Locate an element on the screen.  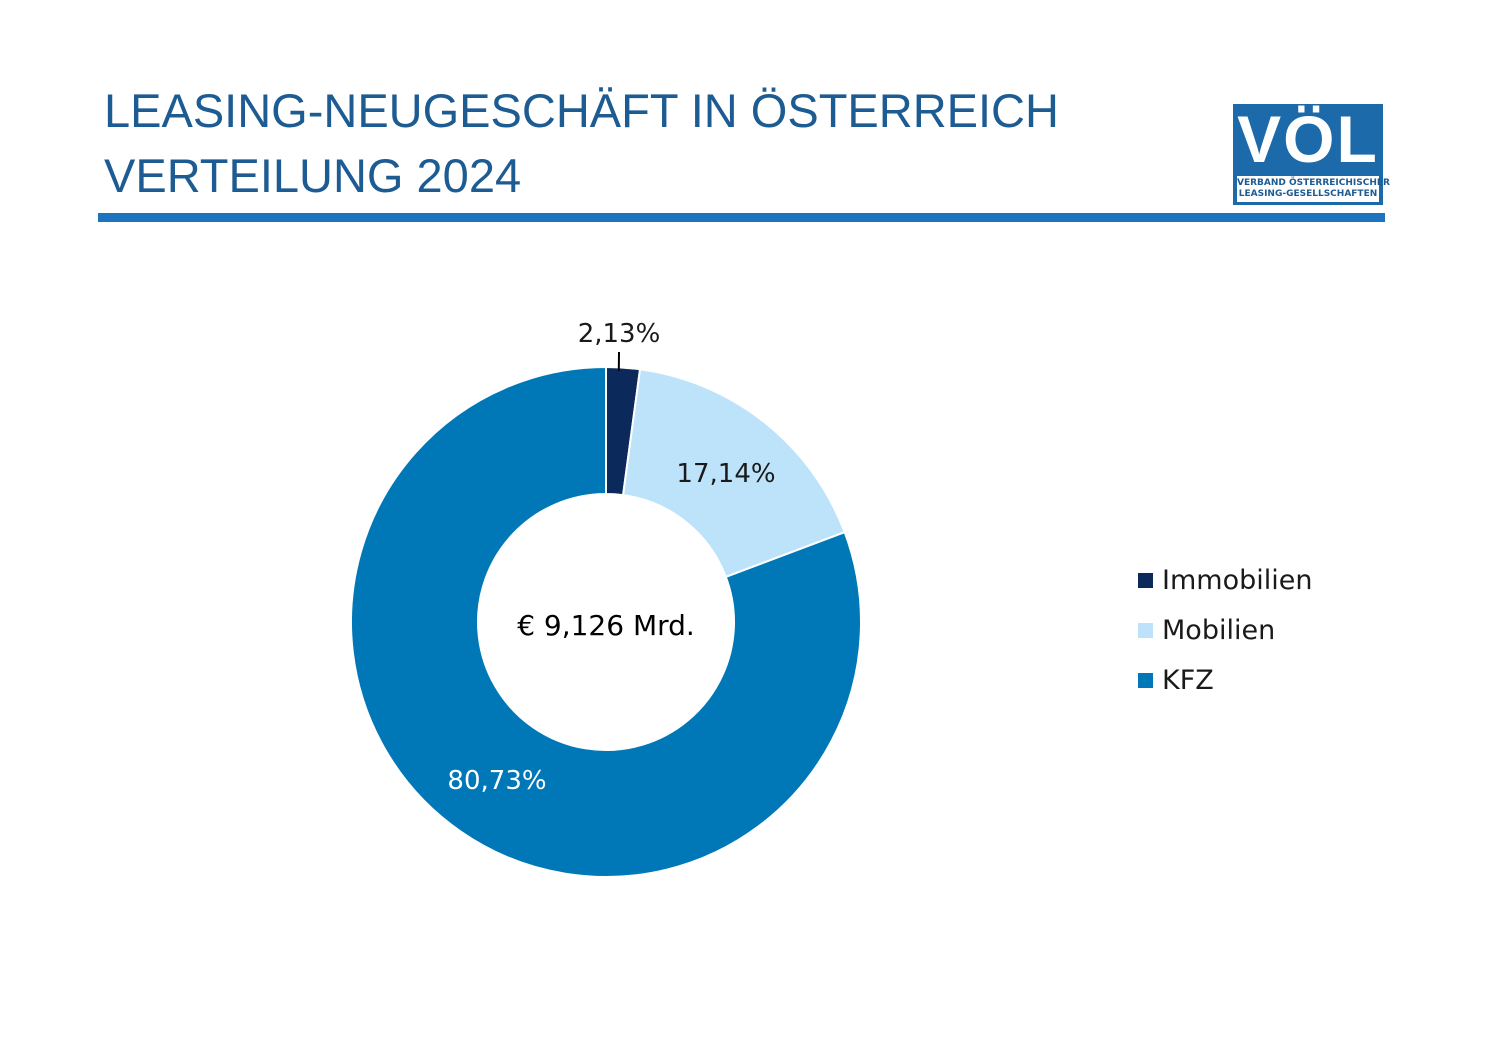
title-line-2: VERTEILUNG 2024 is located at coordinates (313, 175).